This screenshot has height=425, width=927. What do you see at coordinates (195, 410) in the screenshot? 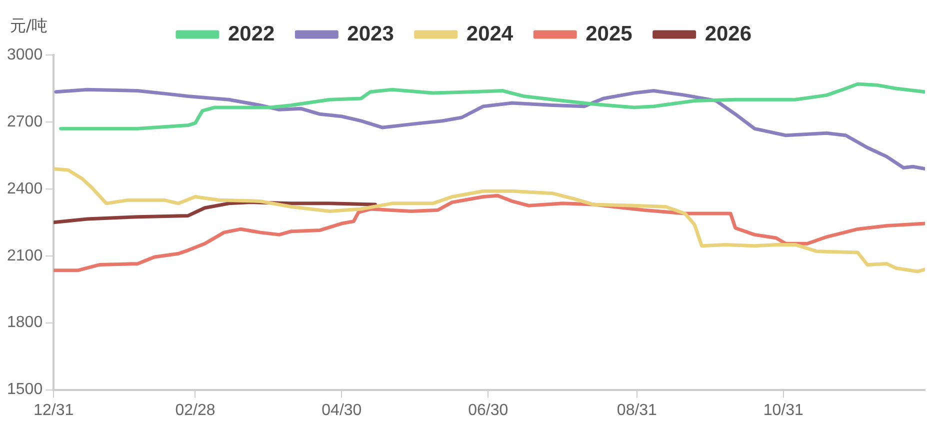
I see `x-tick-label: 02/28` at bounding box center [195, 410].